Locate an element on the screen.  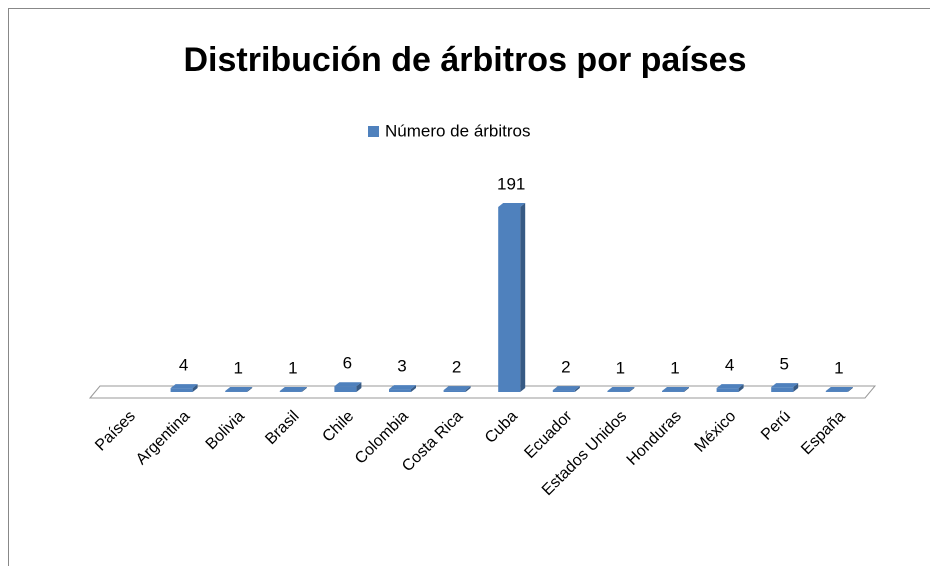
value-label: 191 is located at coordinates (511, 183).